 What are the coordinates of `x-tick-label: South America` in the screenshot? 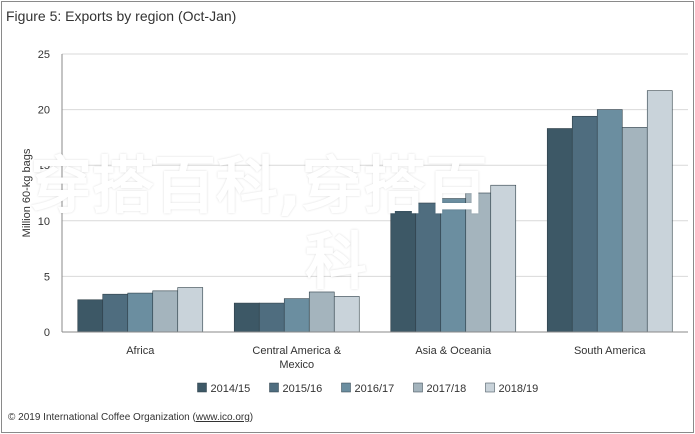 It's located at (610, 351).